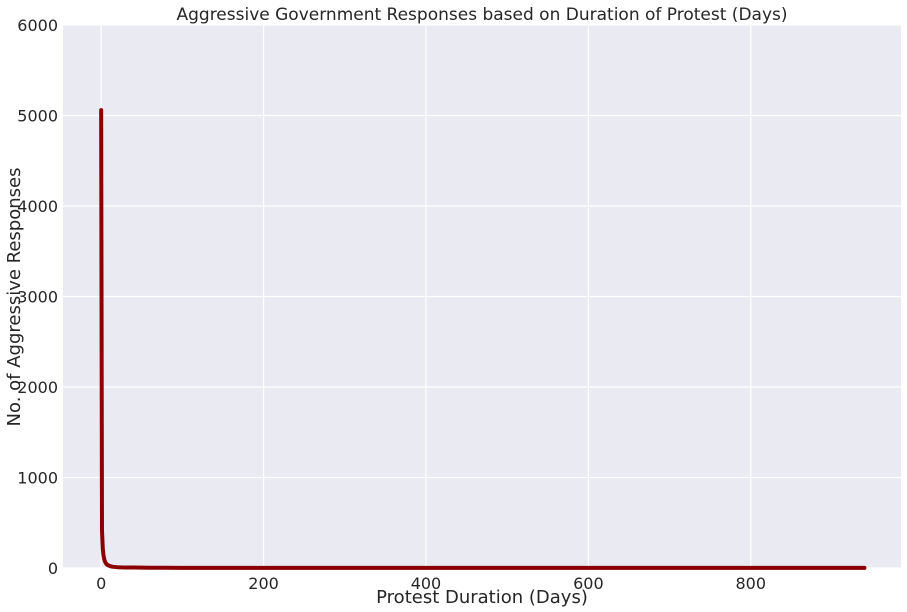 This screenshot has height=612, width=907. I want to click on y-tick-label: 2000, so click(37, 387).